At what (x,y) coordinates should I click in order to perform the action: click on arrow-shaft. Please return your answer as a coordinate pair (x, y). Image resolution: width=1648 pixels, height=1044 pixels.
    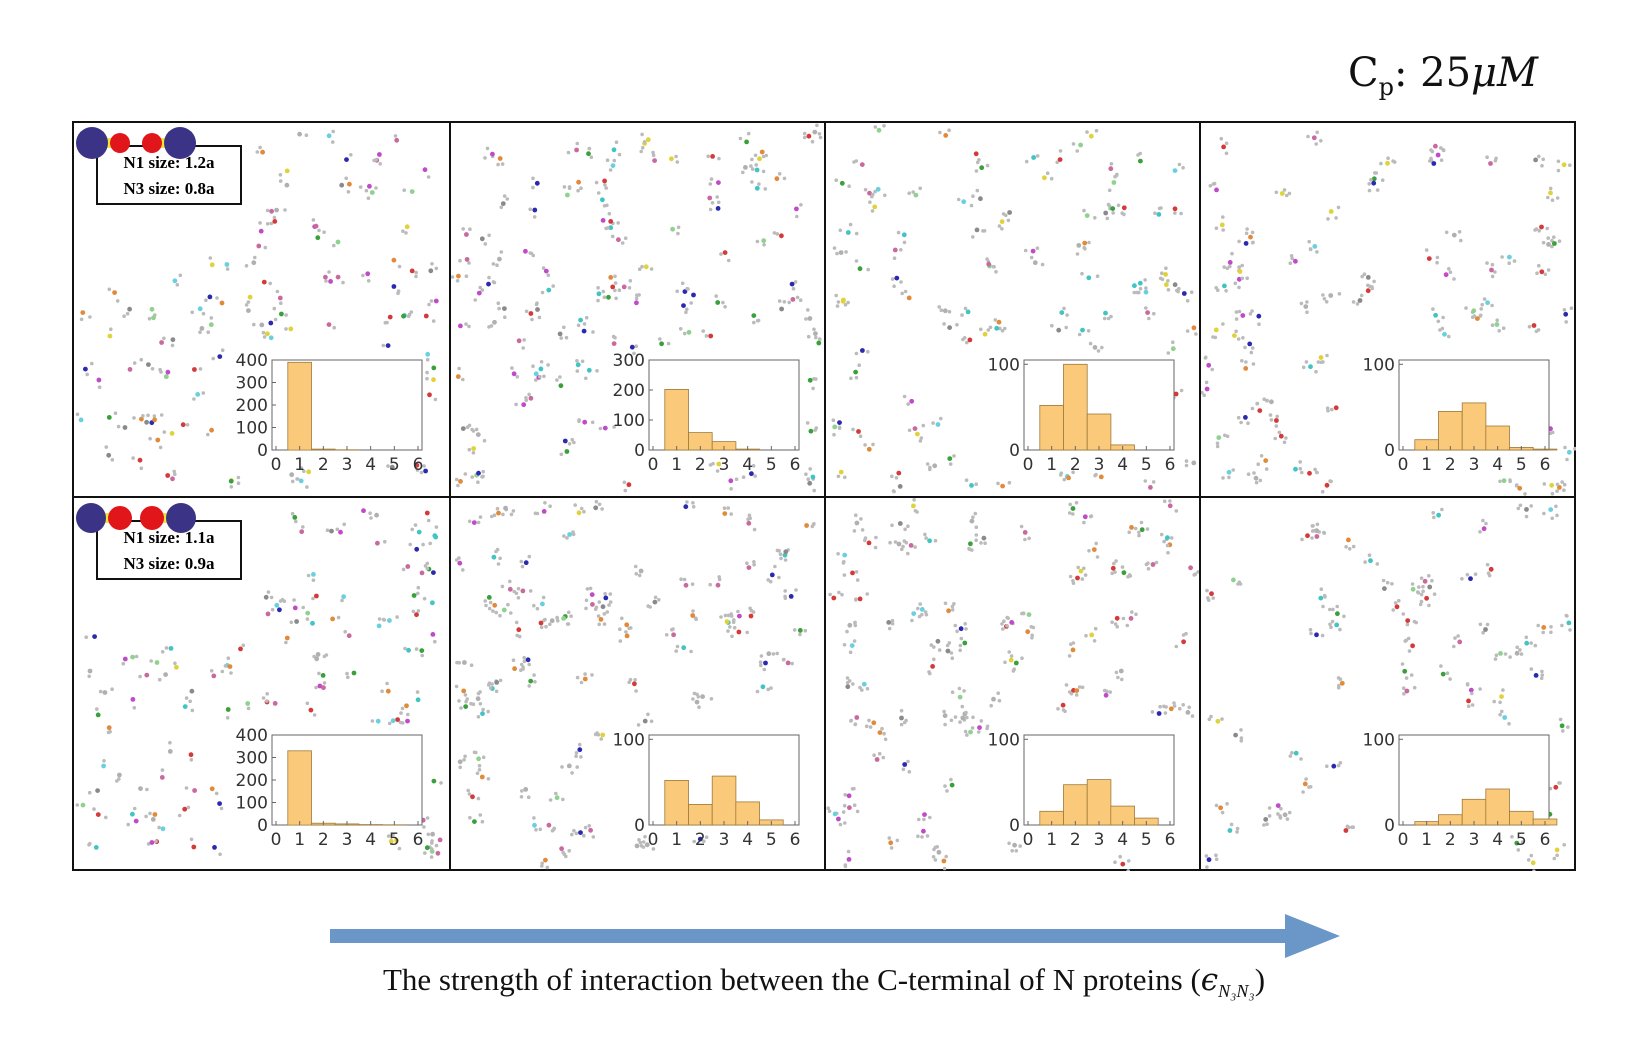
    Looking at the image, I should click on (810, 936).